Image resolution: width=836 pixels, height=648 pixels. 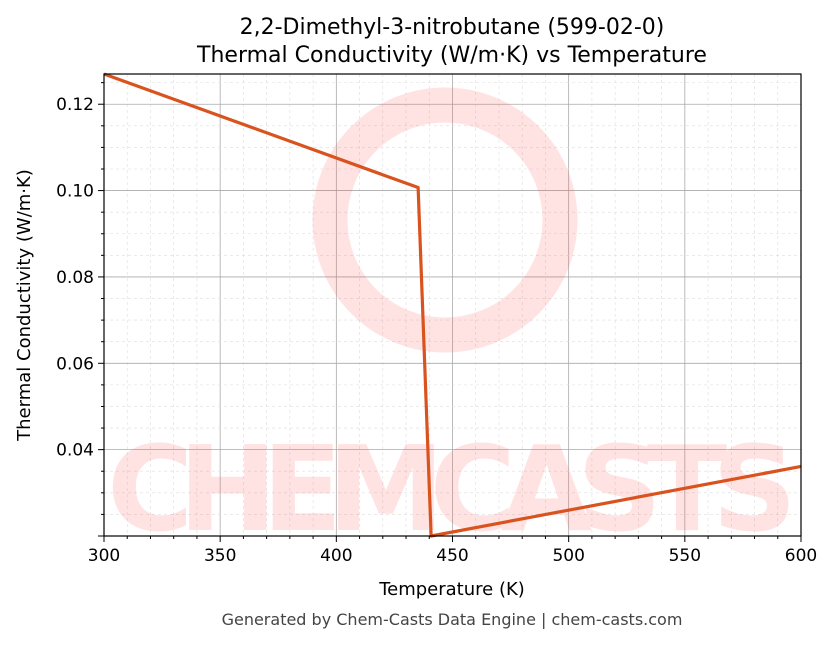 I want to click on y-axis-label: Thermal Conductivity (W/m·K), so click(x=24, y=305).